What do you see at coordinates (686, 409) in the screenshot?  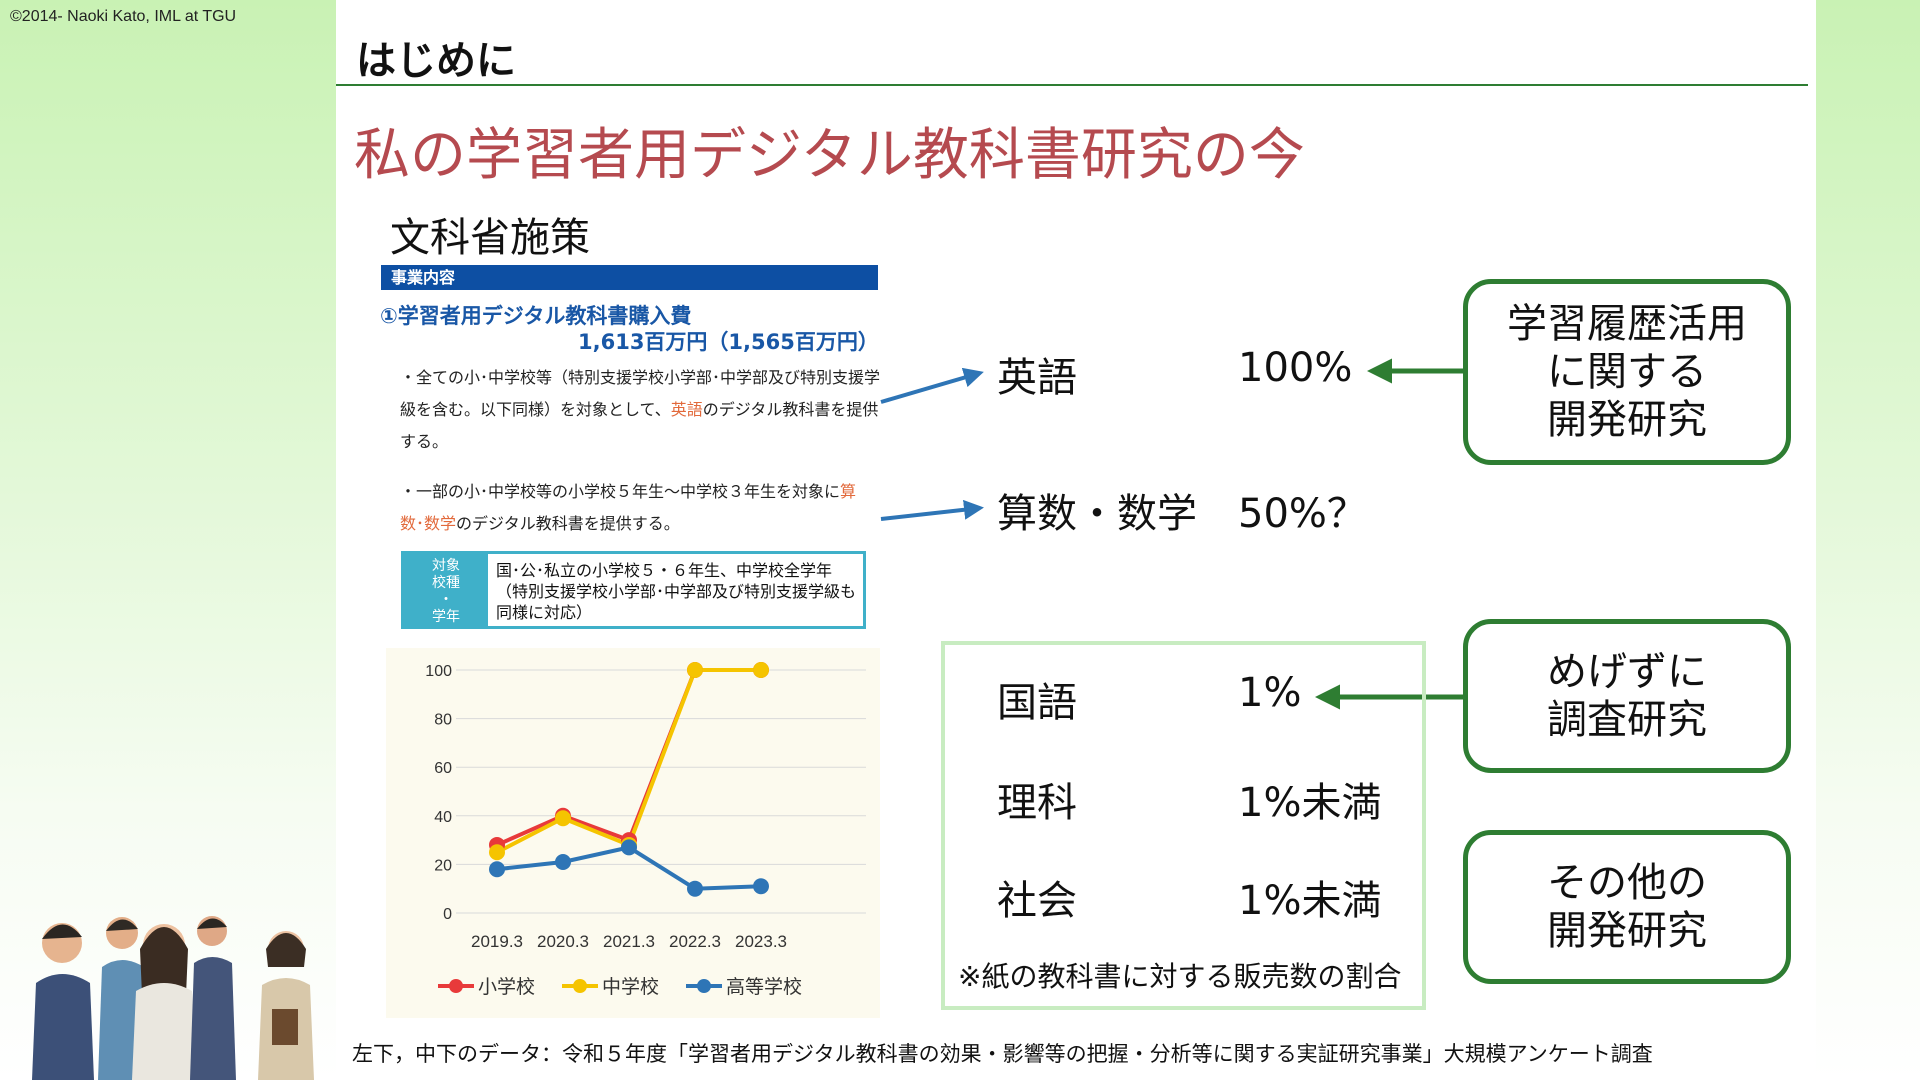 I see `highlight-english: 英語` at bounding box center [686, 409].